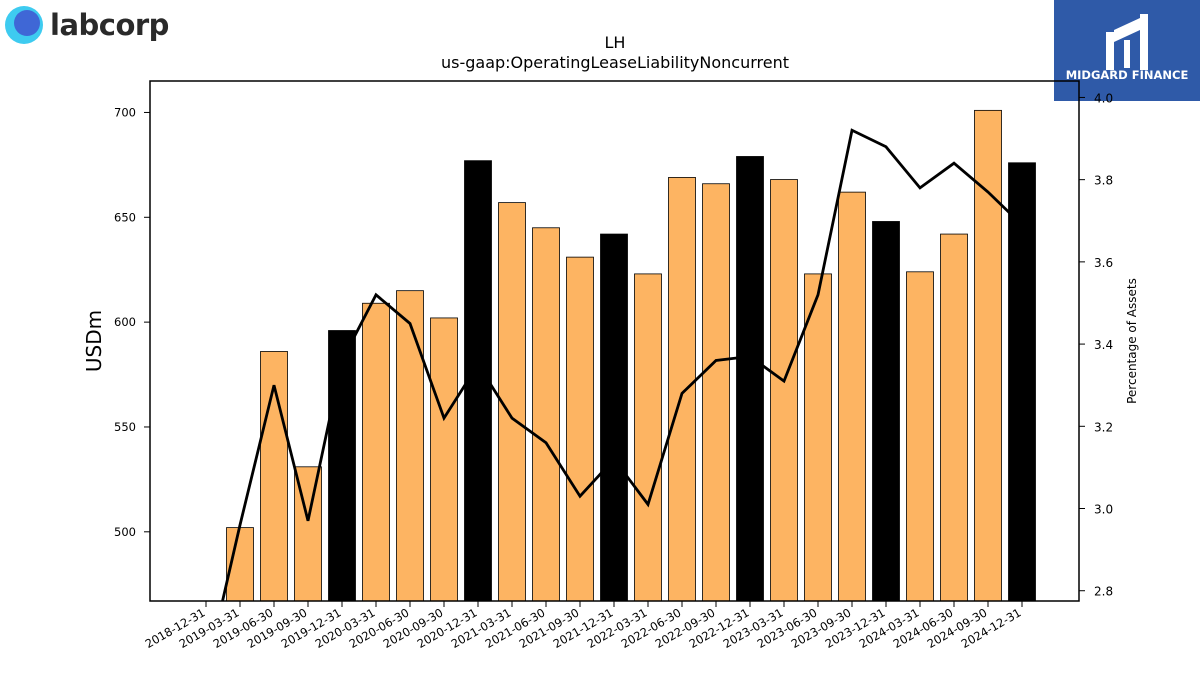 The image size is (1200, 675). I want to click on y-axis-right: 2.8 3.0 3.2 3.4 3.6 3.8 4.0, so click(1096, 345).